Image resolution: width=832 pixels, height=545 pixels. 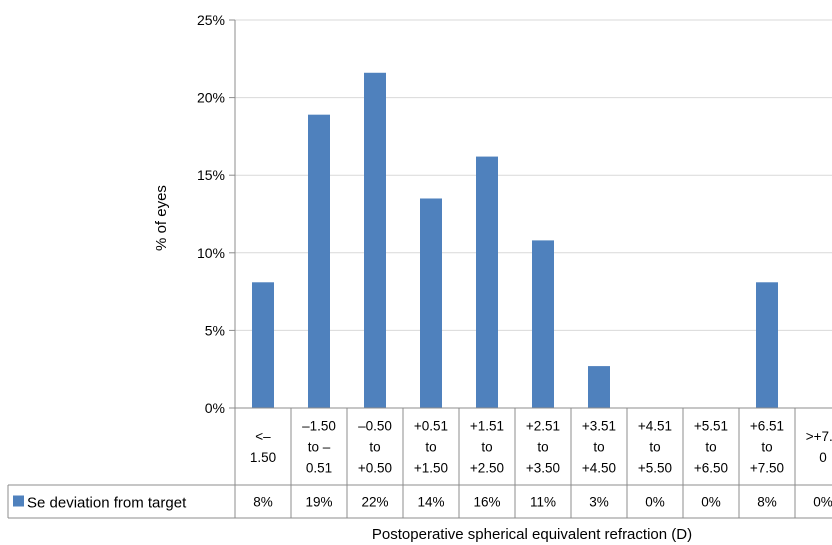 I want to click on x-category-label: +4.50, so click(x=599, y=468).